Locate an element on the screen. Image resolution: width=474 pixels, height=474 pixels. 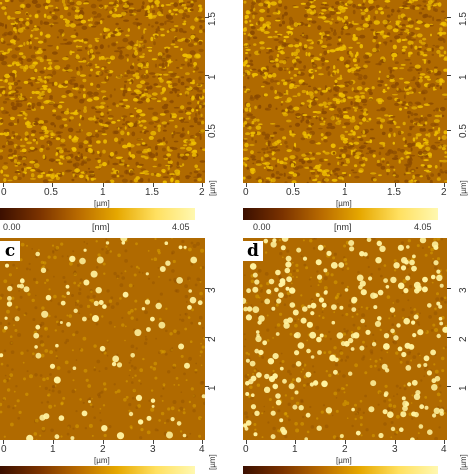
colorbar-a is located at coordinates (97, 214).